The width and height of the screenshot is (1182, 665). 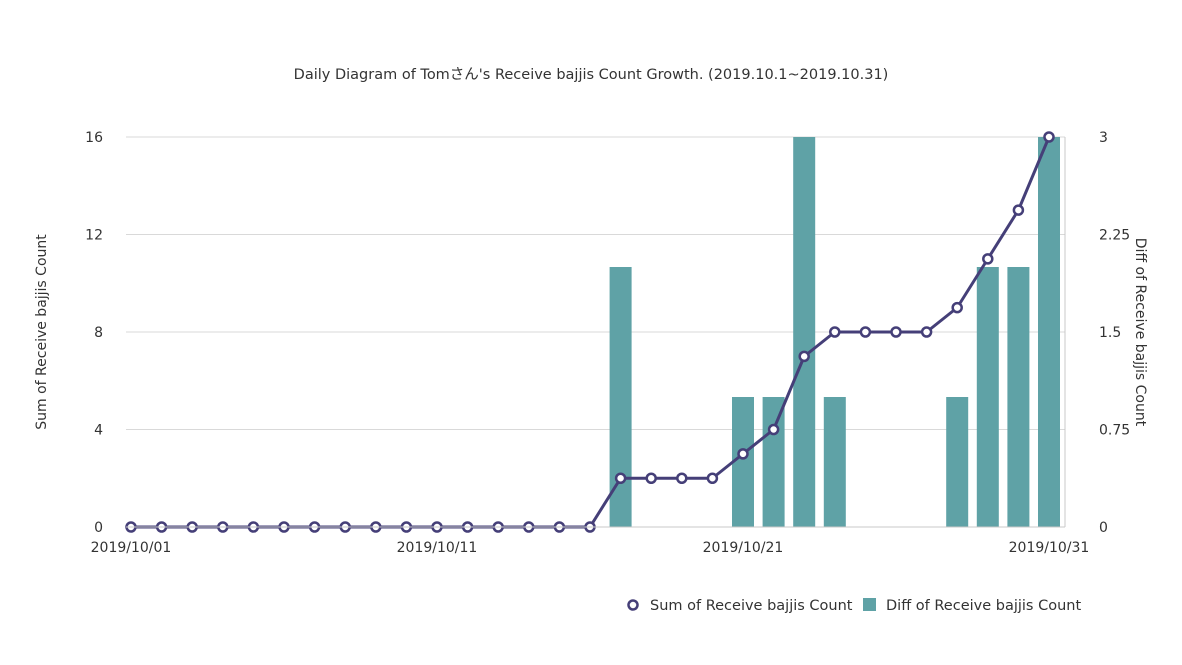 I want to click on legend-diff-label: Diff of Receive bajjis Count, so click(x=983, y=606).